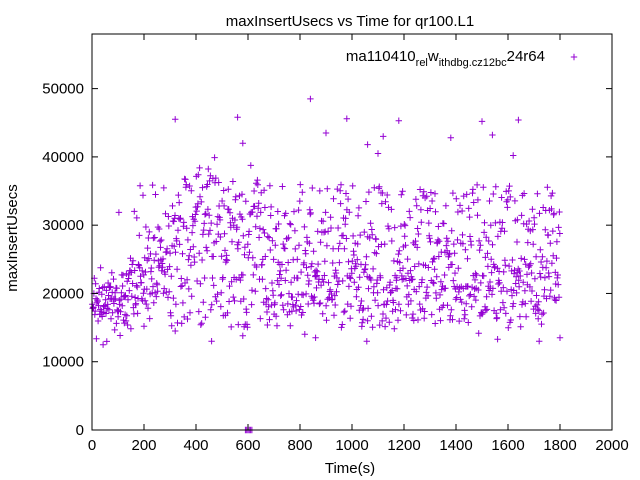 The image size is (640, 480). Describe the element at coordinates (143, 445) in the screenshot. I see `x-tick-label: 200` at that location.